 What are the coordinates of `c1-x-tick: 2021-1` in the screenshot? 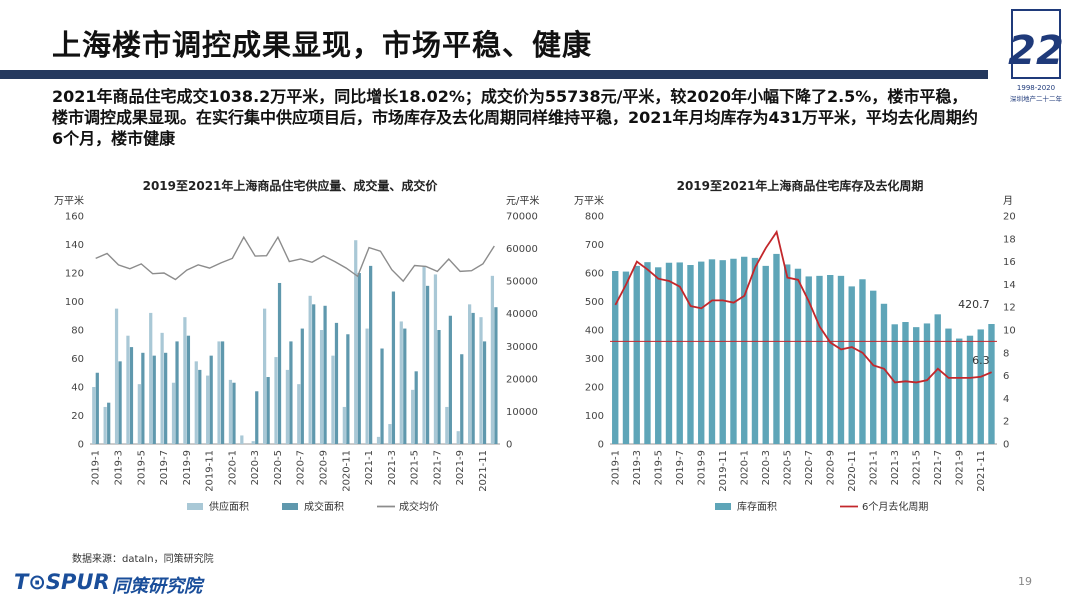 It's located at (369, 467).